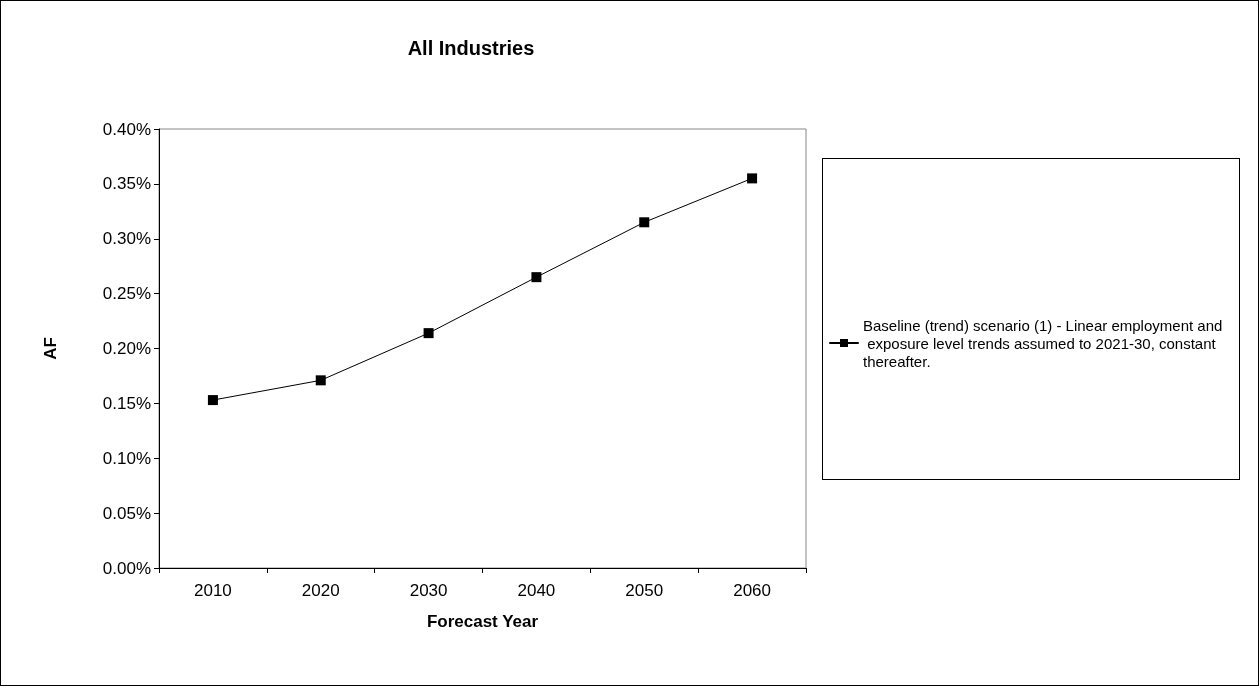 The image size is (1259, 686). What do you see at coordinates (213, 590) in the screenshot?
I see `x-tick-label: 2010` at bounding box center [213, 590].